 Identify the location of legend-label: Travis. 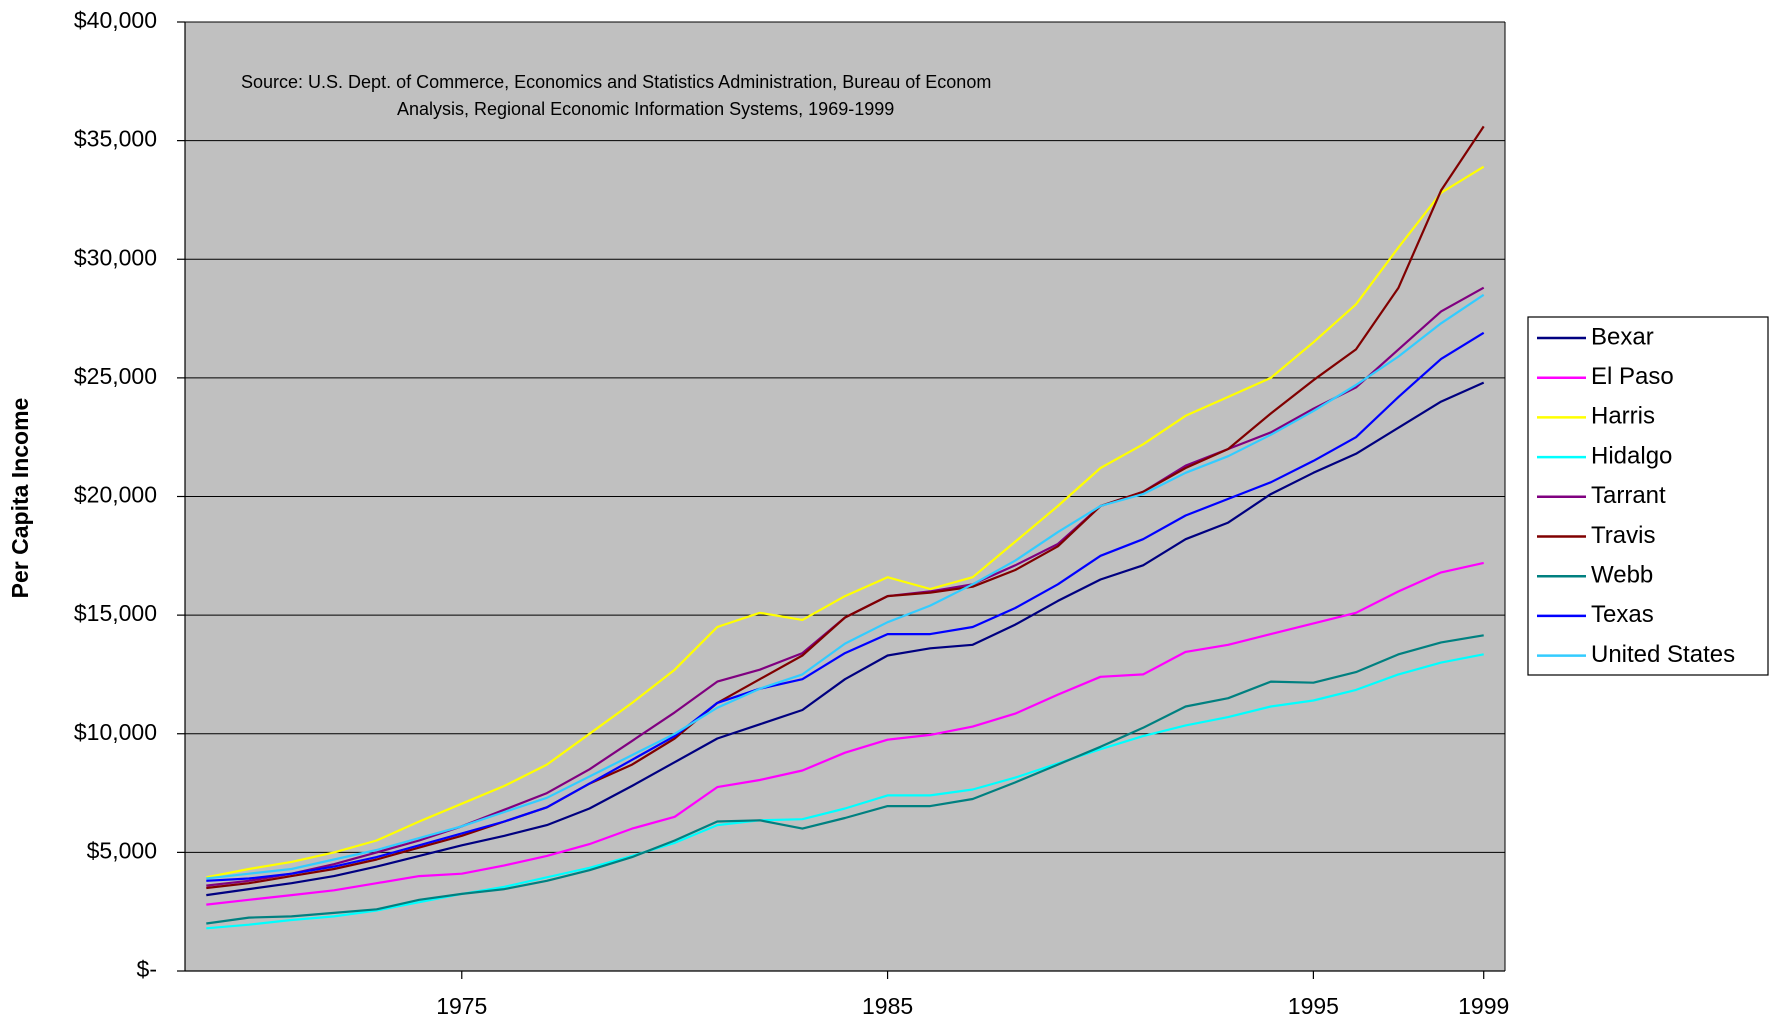
(1623, 535).